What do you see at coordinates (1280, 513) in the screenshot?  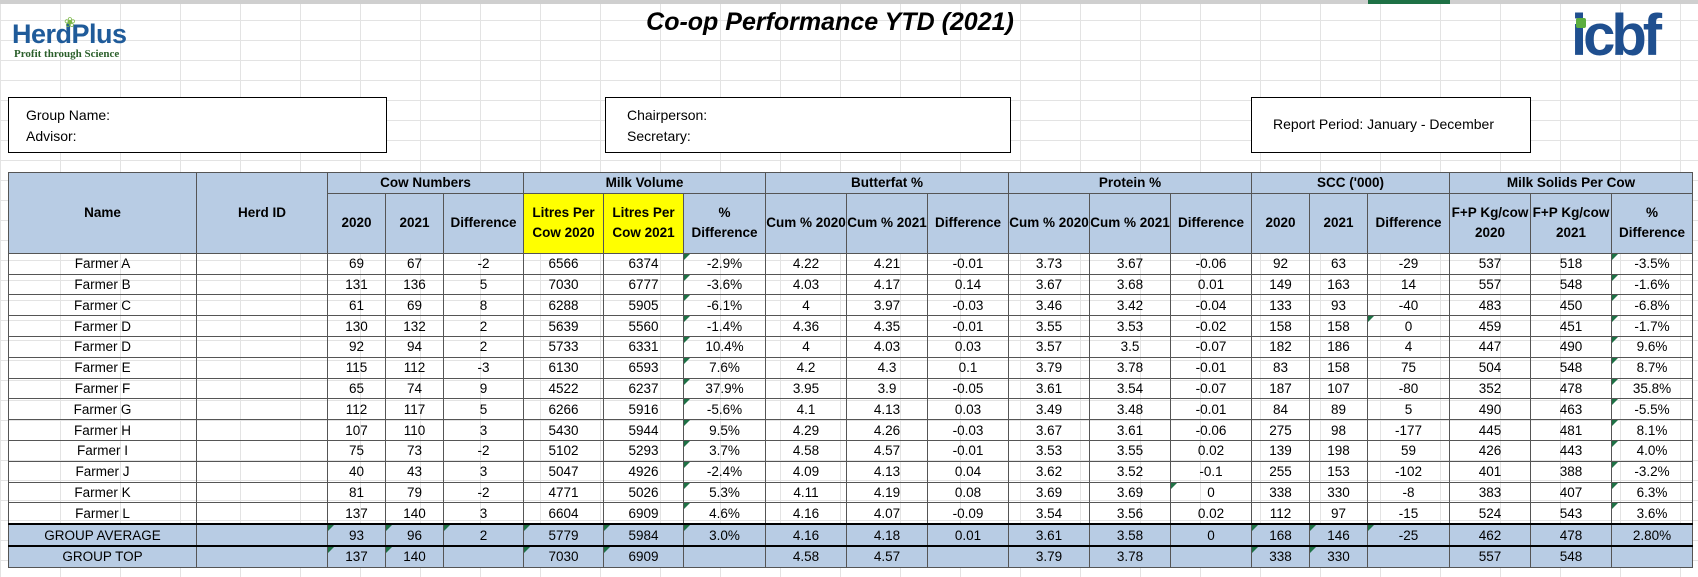 I see `table-cell: 112` at bounding box center [1280, 513].